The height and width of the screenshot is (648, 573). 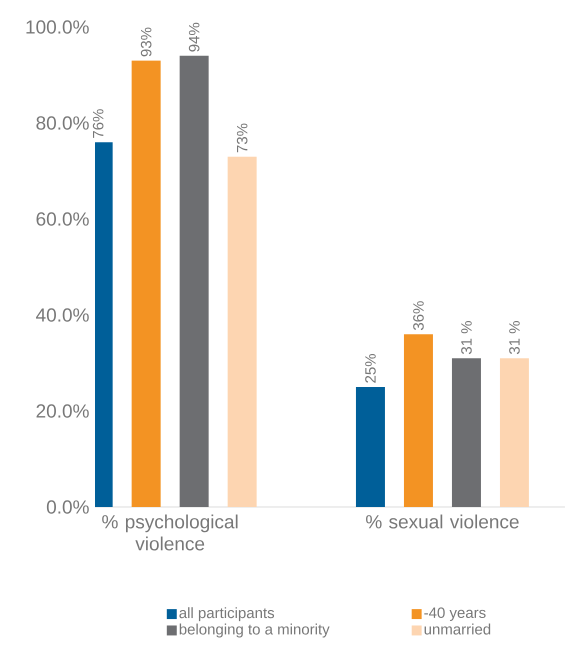 What do you see at coordinates (418, 315) in the screenshot?
I see `data-label: 36%` at bounding box center [418, 315].